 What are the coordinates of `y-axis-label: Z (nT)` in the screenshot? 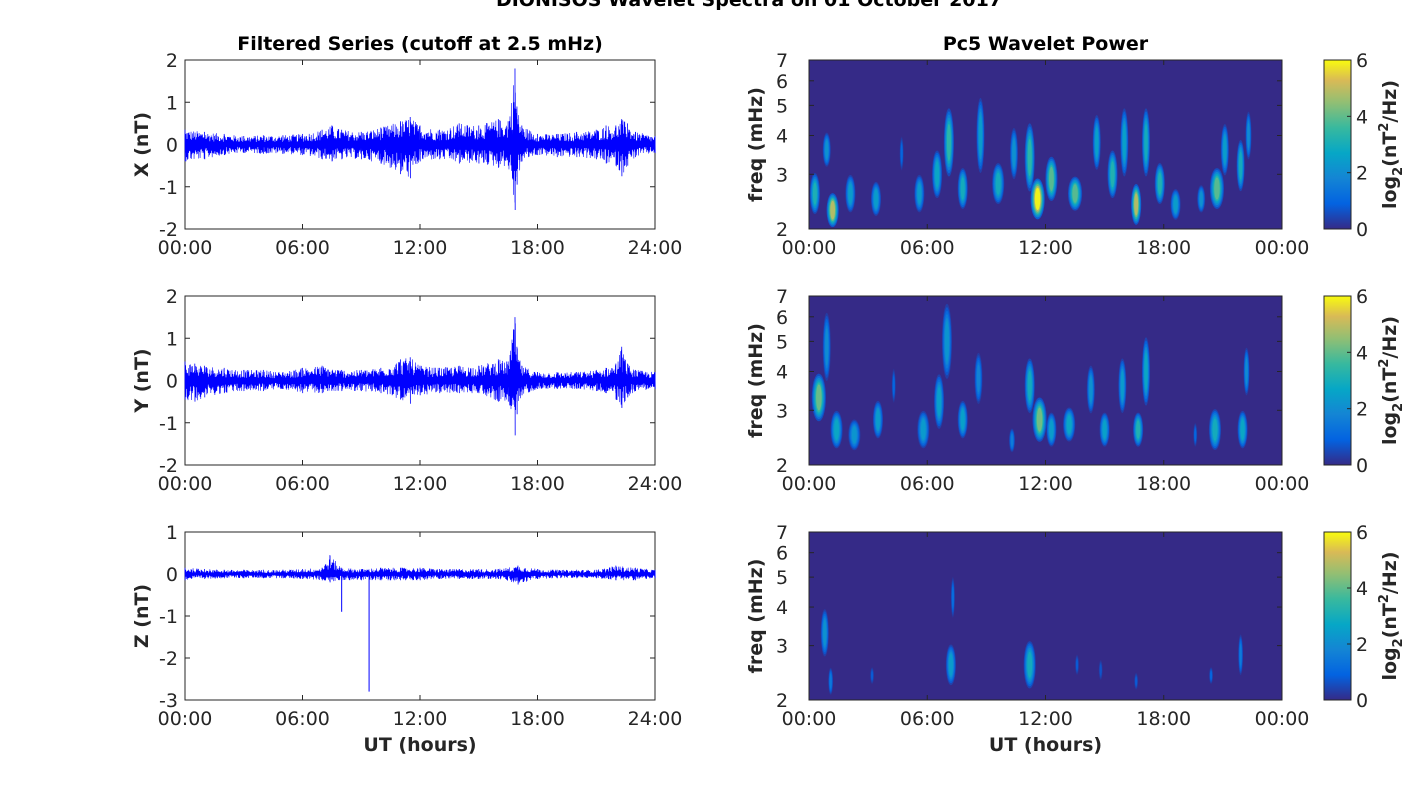 It's located at (142, 616).